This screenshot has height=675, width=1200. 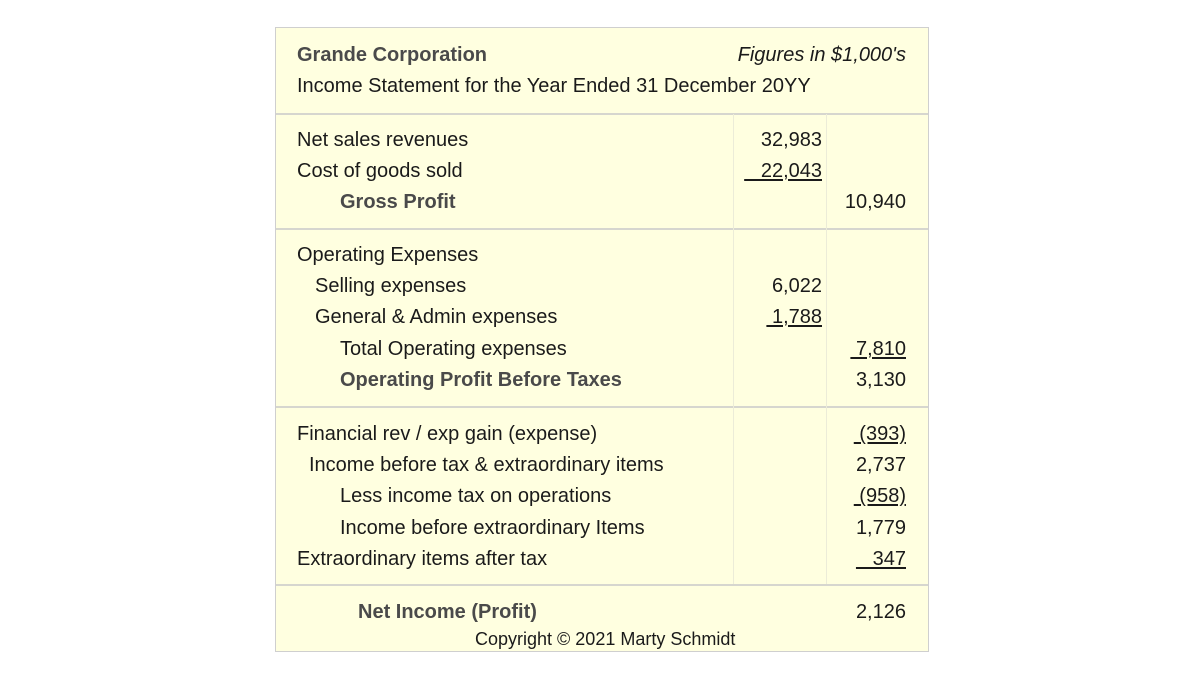 What do you see at coordinates (875, 202) in the screenshot?
I see `gross-profit-value: 10,940` at bounding box center [875, 202].